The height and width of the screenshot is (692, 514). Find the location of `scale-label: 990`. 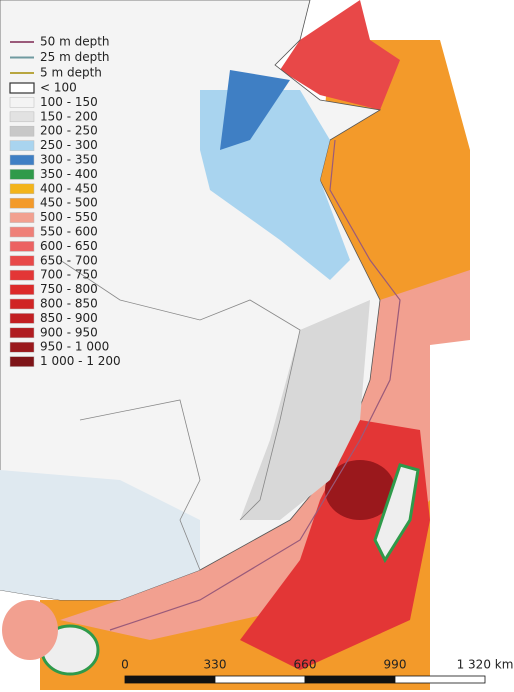

scale-label: 990 is located at coordinates (395, 665).